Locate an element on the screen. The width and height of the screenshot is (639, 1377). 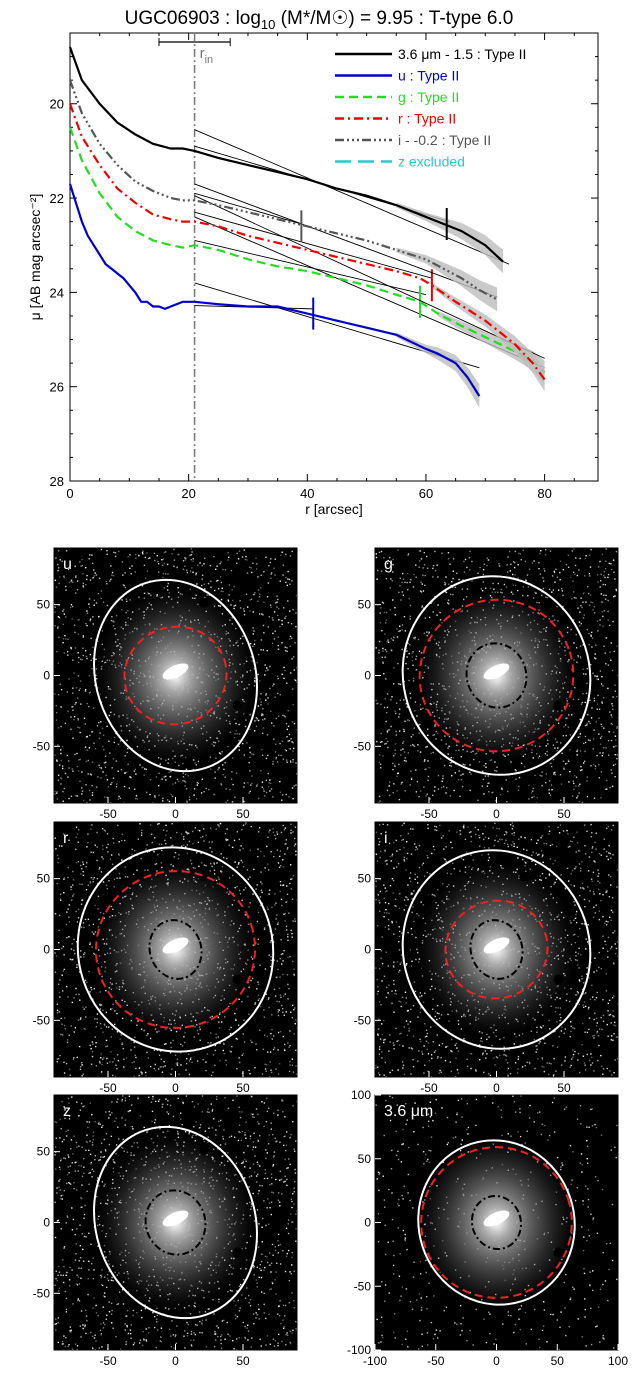
y-tick-label: 28 is located at coordinates (57, 481).